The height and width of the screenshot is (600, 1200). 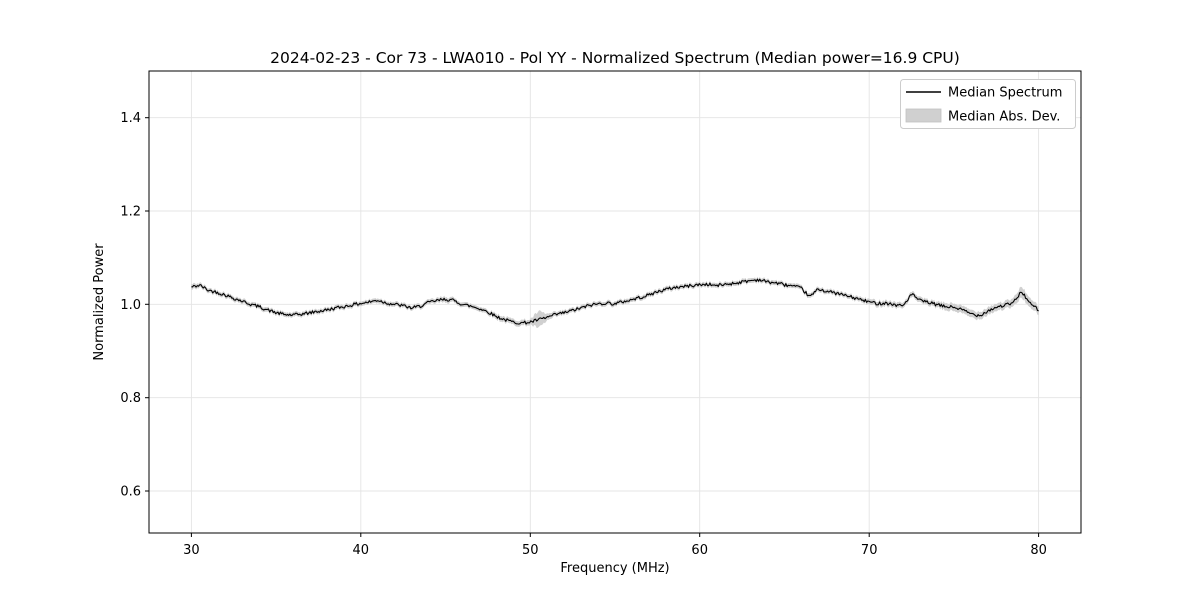 I want to click on y-tick-label: 0.8, so click(x=130, y=398).